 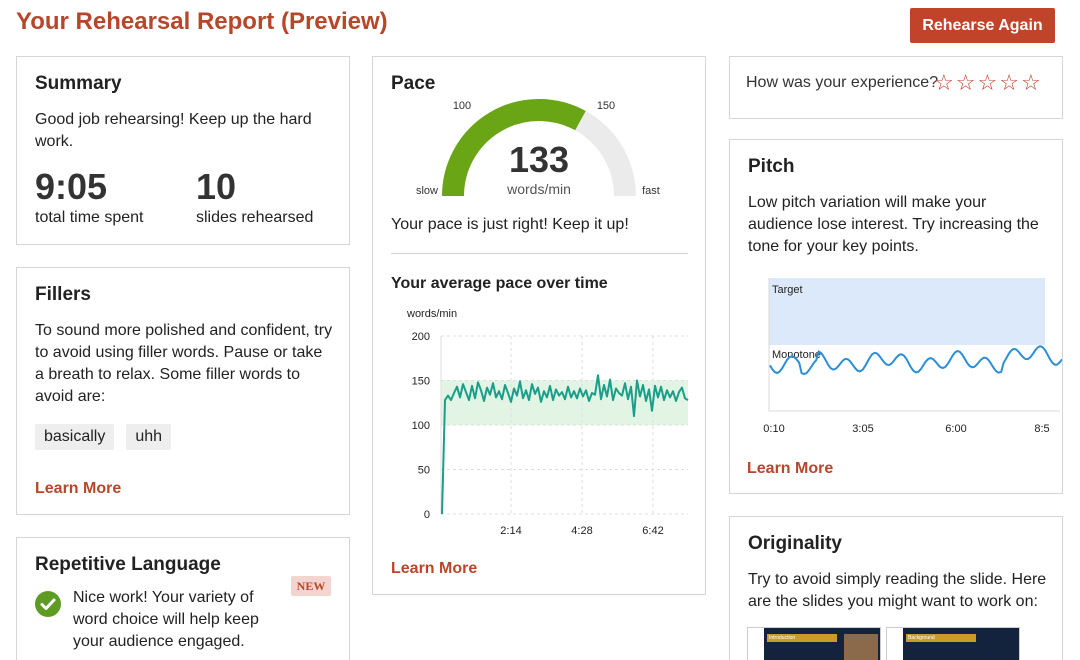 What do you see at coordinates (431, 314) in the screenshot?
I see `pace-y-axis-label: words/min` at bounding box center [431, 314].